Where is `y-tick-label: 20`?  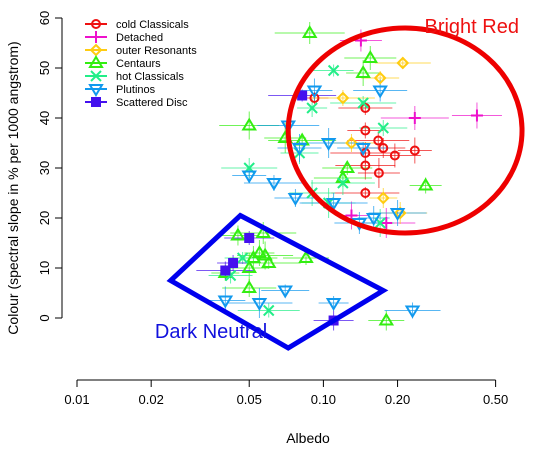
y-tick-label: 20 is located at coordinates (44, 218).